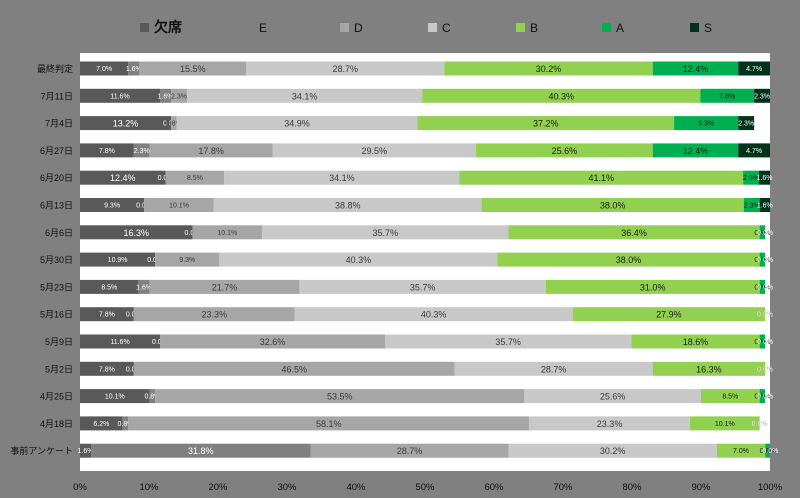 This screenshot has width=800, height=498. What do you see at coordinates (56, 287) in the screenshot?
I see `category-label: 5月23日` at bounding box center [56, 287].